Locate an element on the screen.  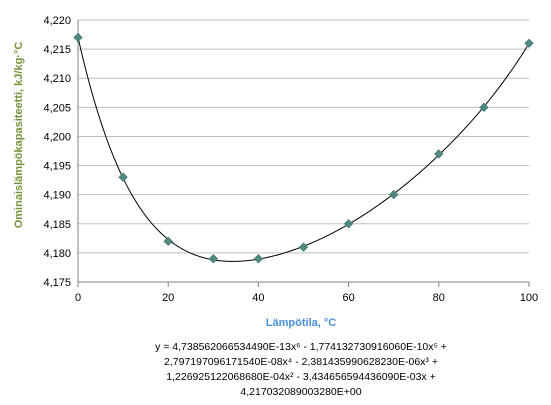
y-tick-label: 4,180 is located at coordinates (57, 254).